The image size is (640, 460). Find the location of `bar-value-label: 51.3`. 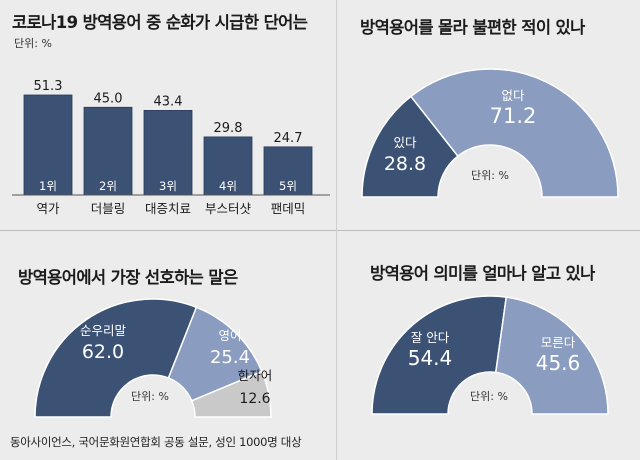

bar-value-label: 51.3 is located at coordinates (48, 86).